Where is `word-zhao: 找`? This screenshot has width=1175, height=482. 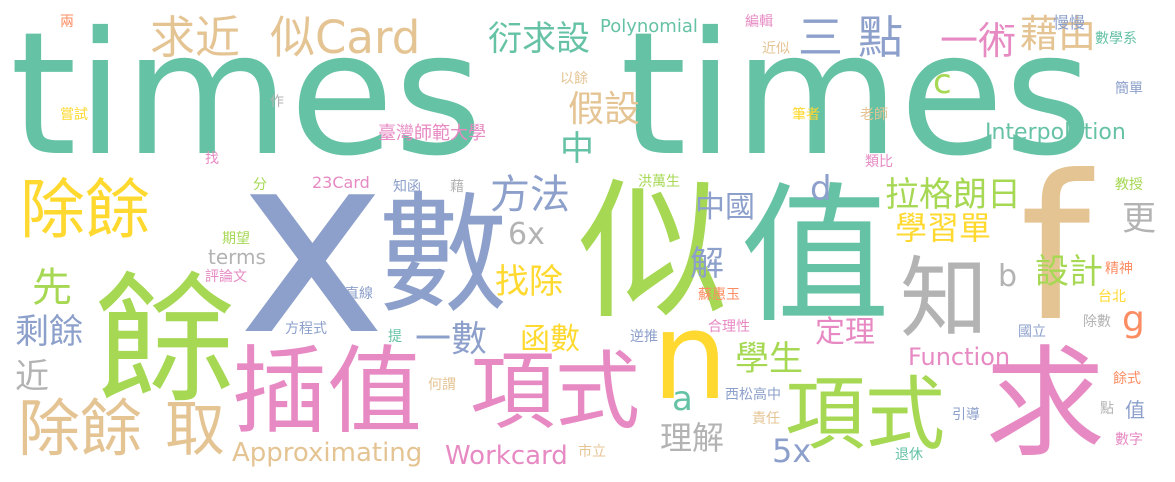 word-zhao: 找 is located at coordinates (212, 159).